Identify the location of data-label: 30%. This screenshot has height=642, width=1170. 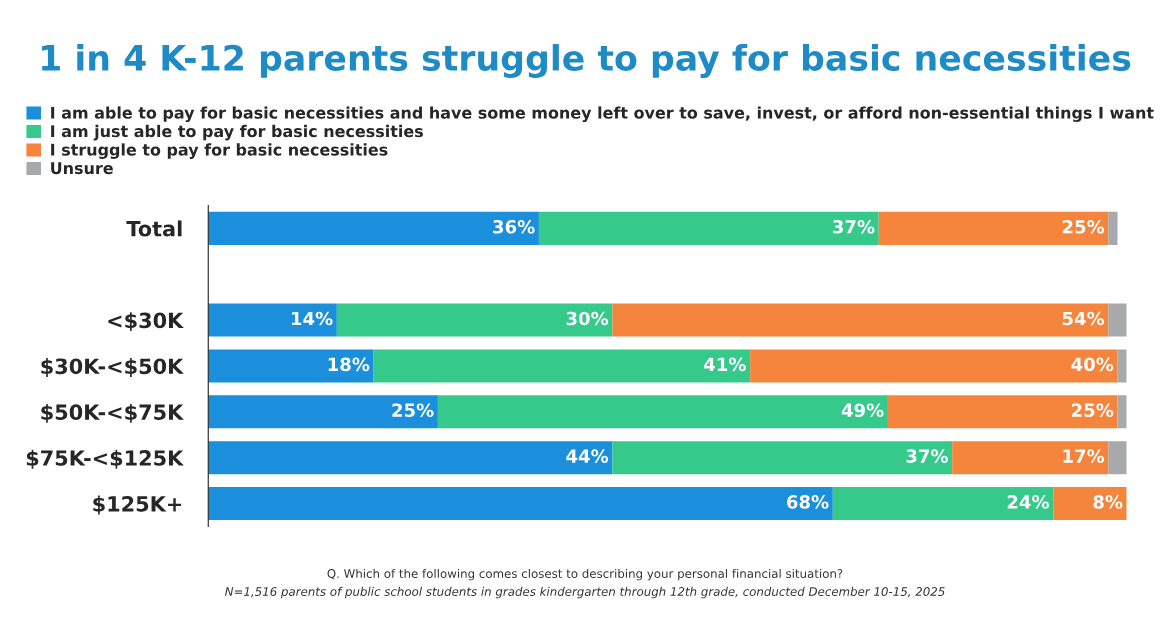
(587, 318).